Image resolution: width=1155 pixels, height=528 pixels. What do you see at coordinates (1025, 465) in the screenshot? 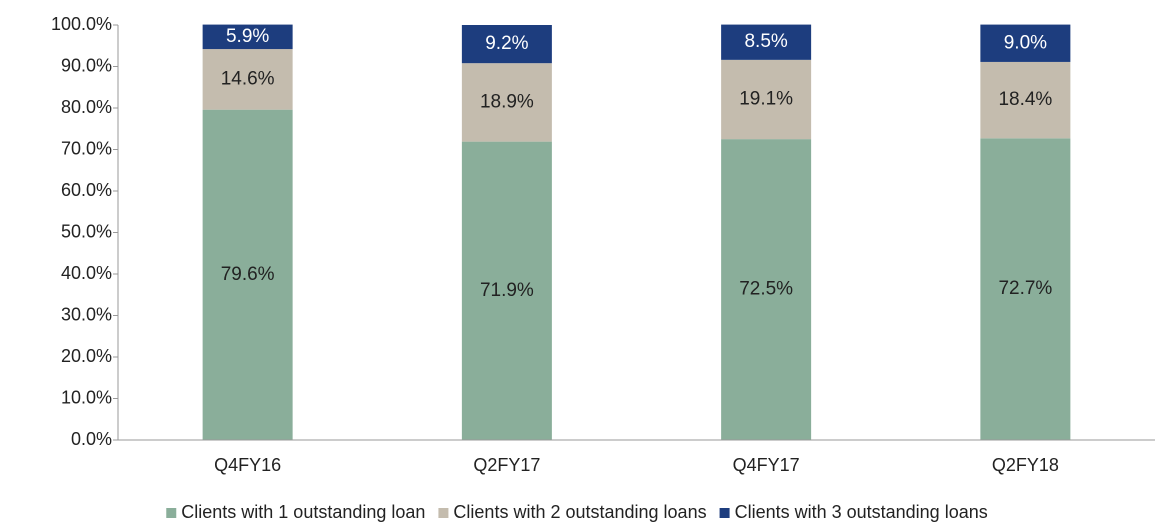
I see `x-tick-label: Q2FY18` at bounding box center [1025, 465].